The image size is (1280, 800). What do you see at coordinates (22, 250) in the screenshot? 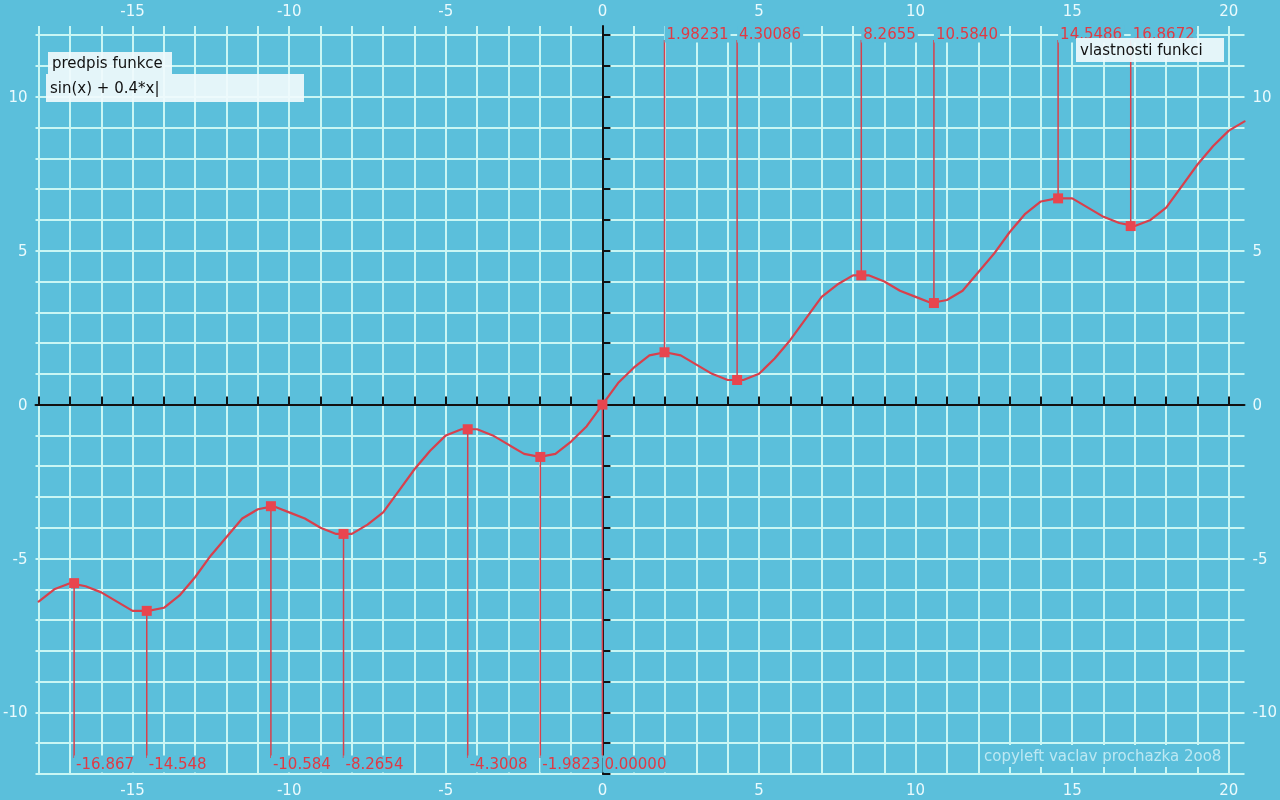
I see `y-tick-label: 5` at bounding box center [22, 250].